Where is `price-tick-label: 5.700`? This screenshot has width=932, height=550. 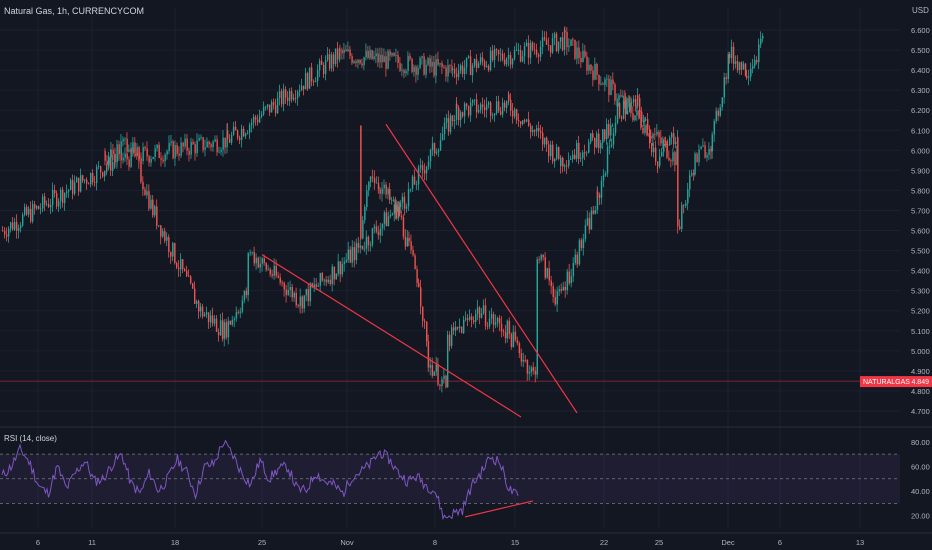
price-tick-label: 5.700 is located at coordinates (920, 210).